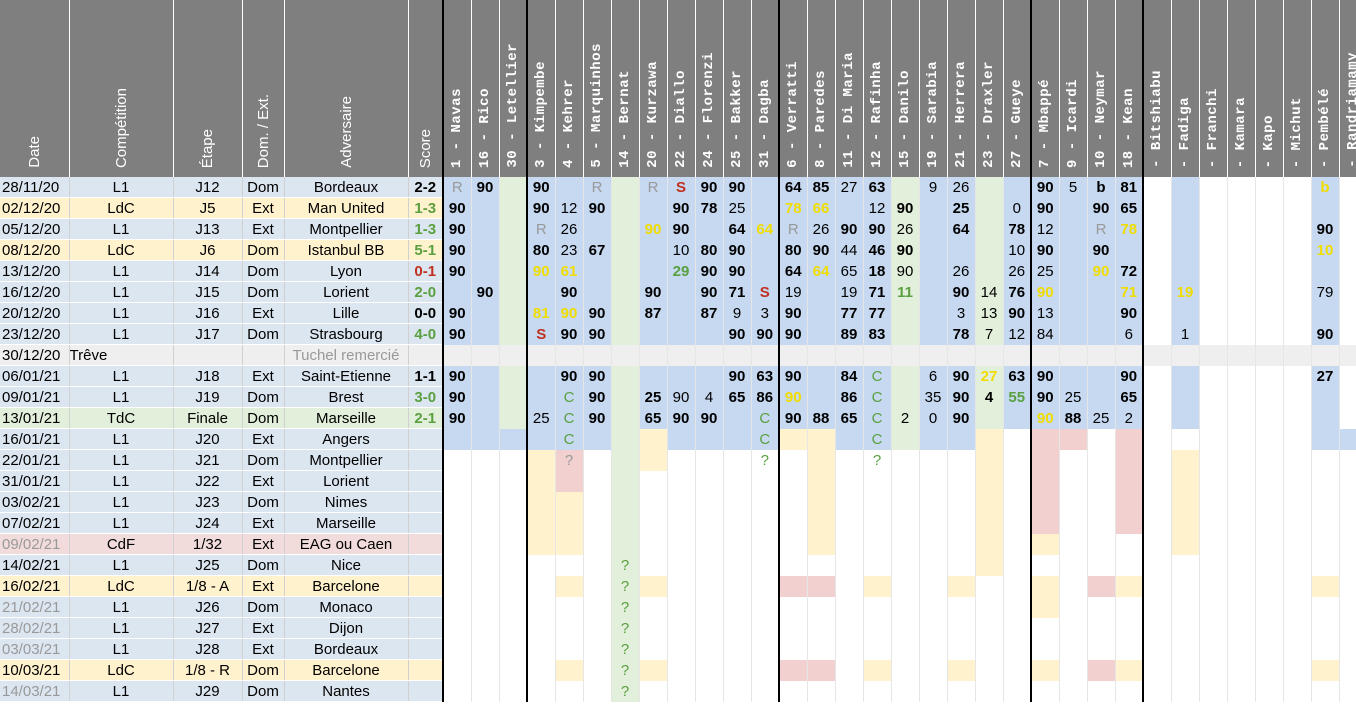 The height and width of the screenshot is (706, 1356). Describe the element at coordinates (793, 292) in the screenshot. I see `minutes-cell: 19` at that location.